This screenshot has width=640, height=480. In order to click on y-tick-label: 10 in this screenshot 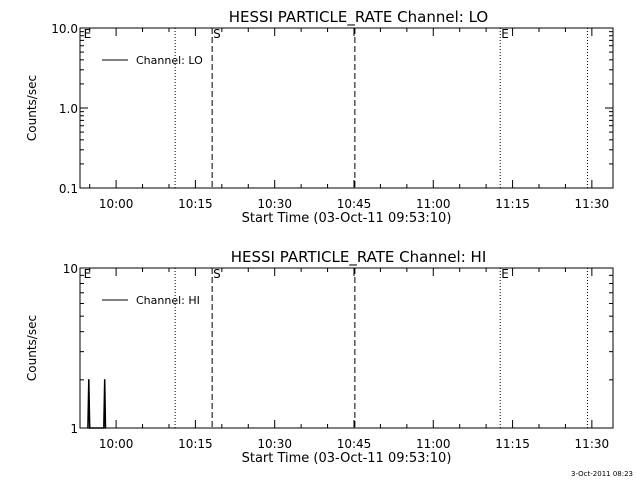, I will do `click(70, 269)`.